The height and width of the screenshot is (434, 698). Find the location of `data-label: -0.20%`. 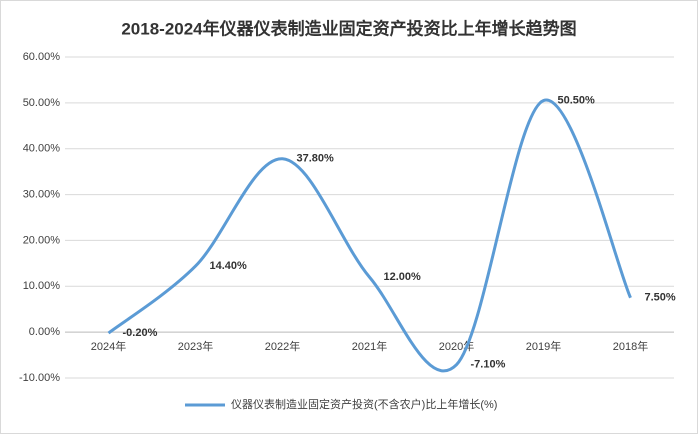

data-label: -0.20% is located at coordinates (140, 333).